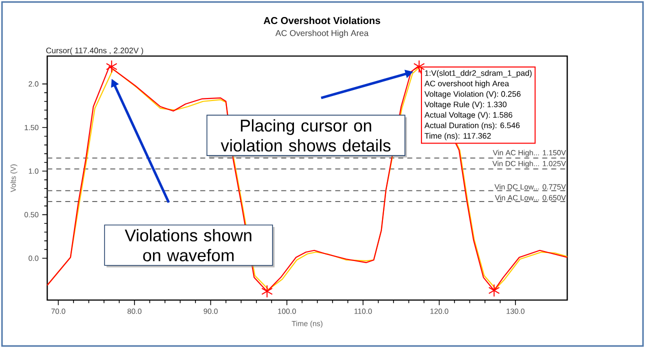 The height and width of the screenshot is (348, 647). Describe the element at coordinates (188, 245) in the screenshot. I see `annotation: Violations shown on wavefom` at that location.